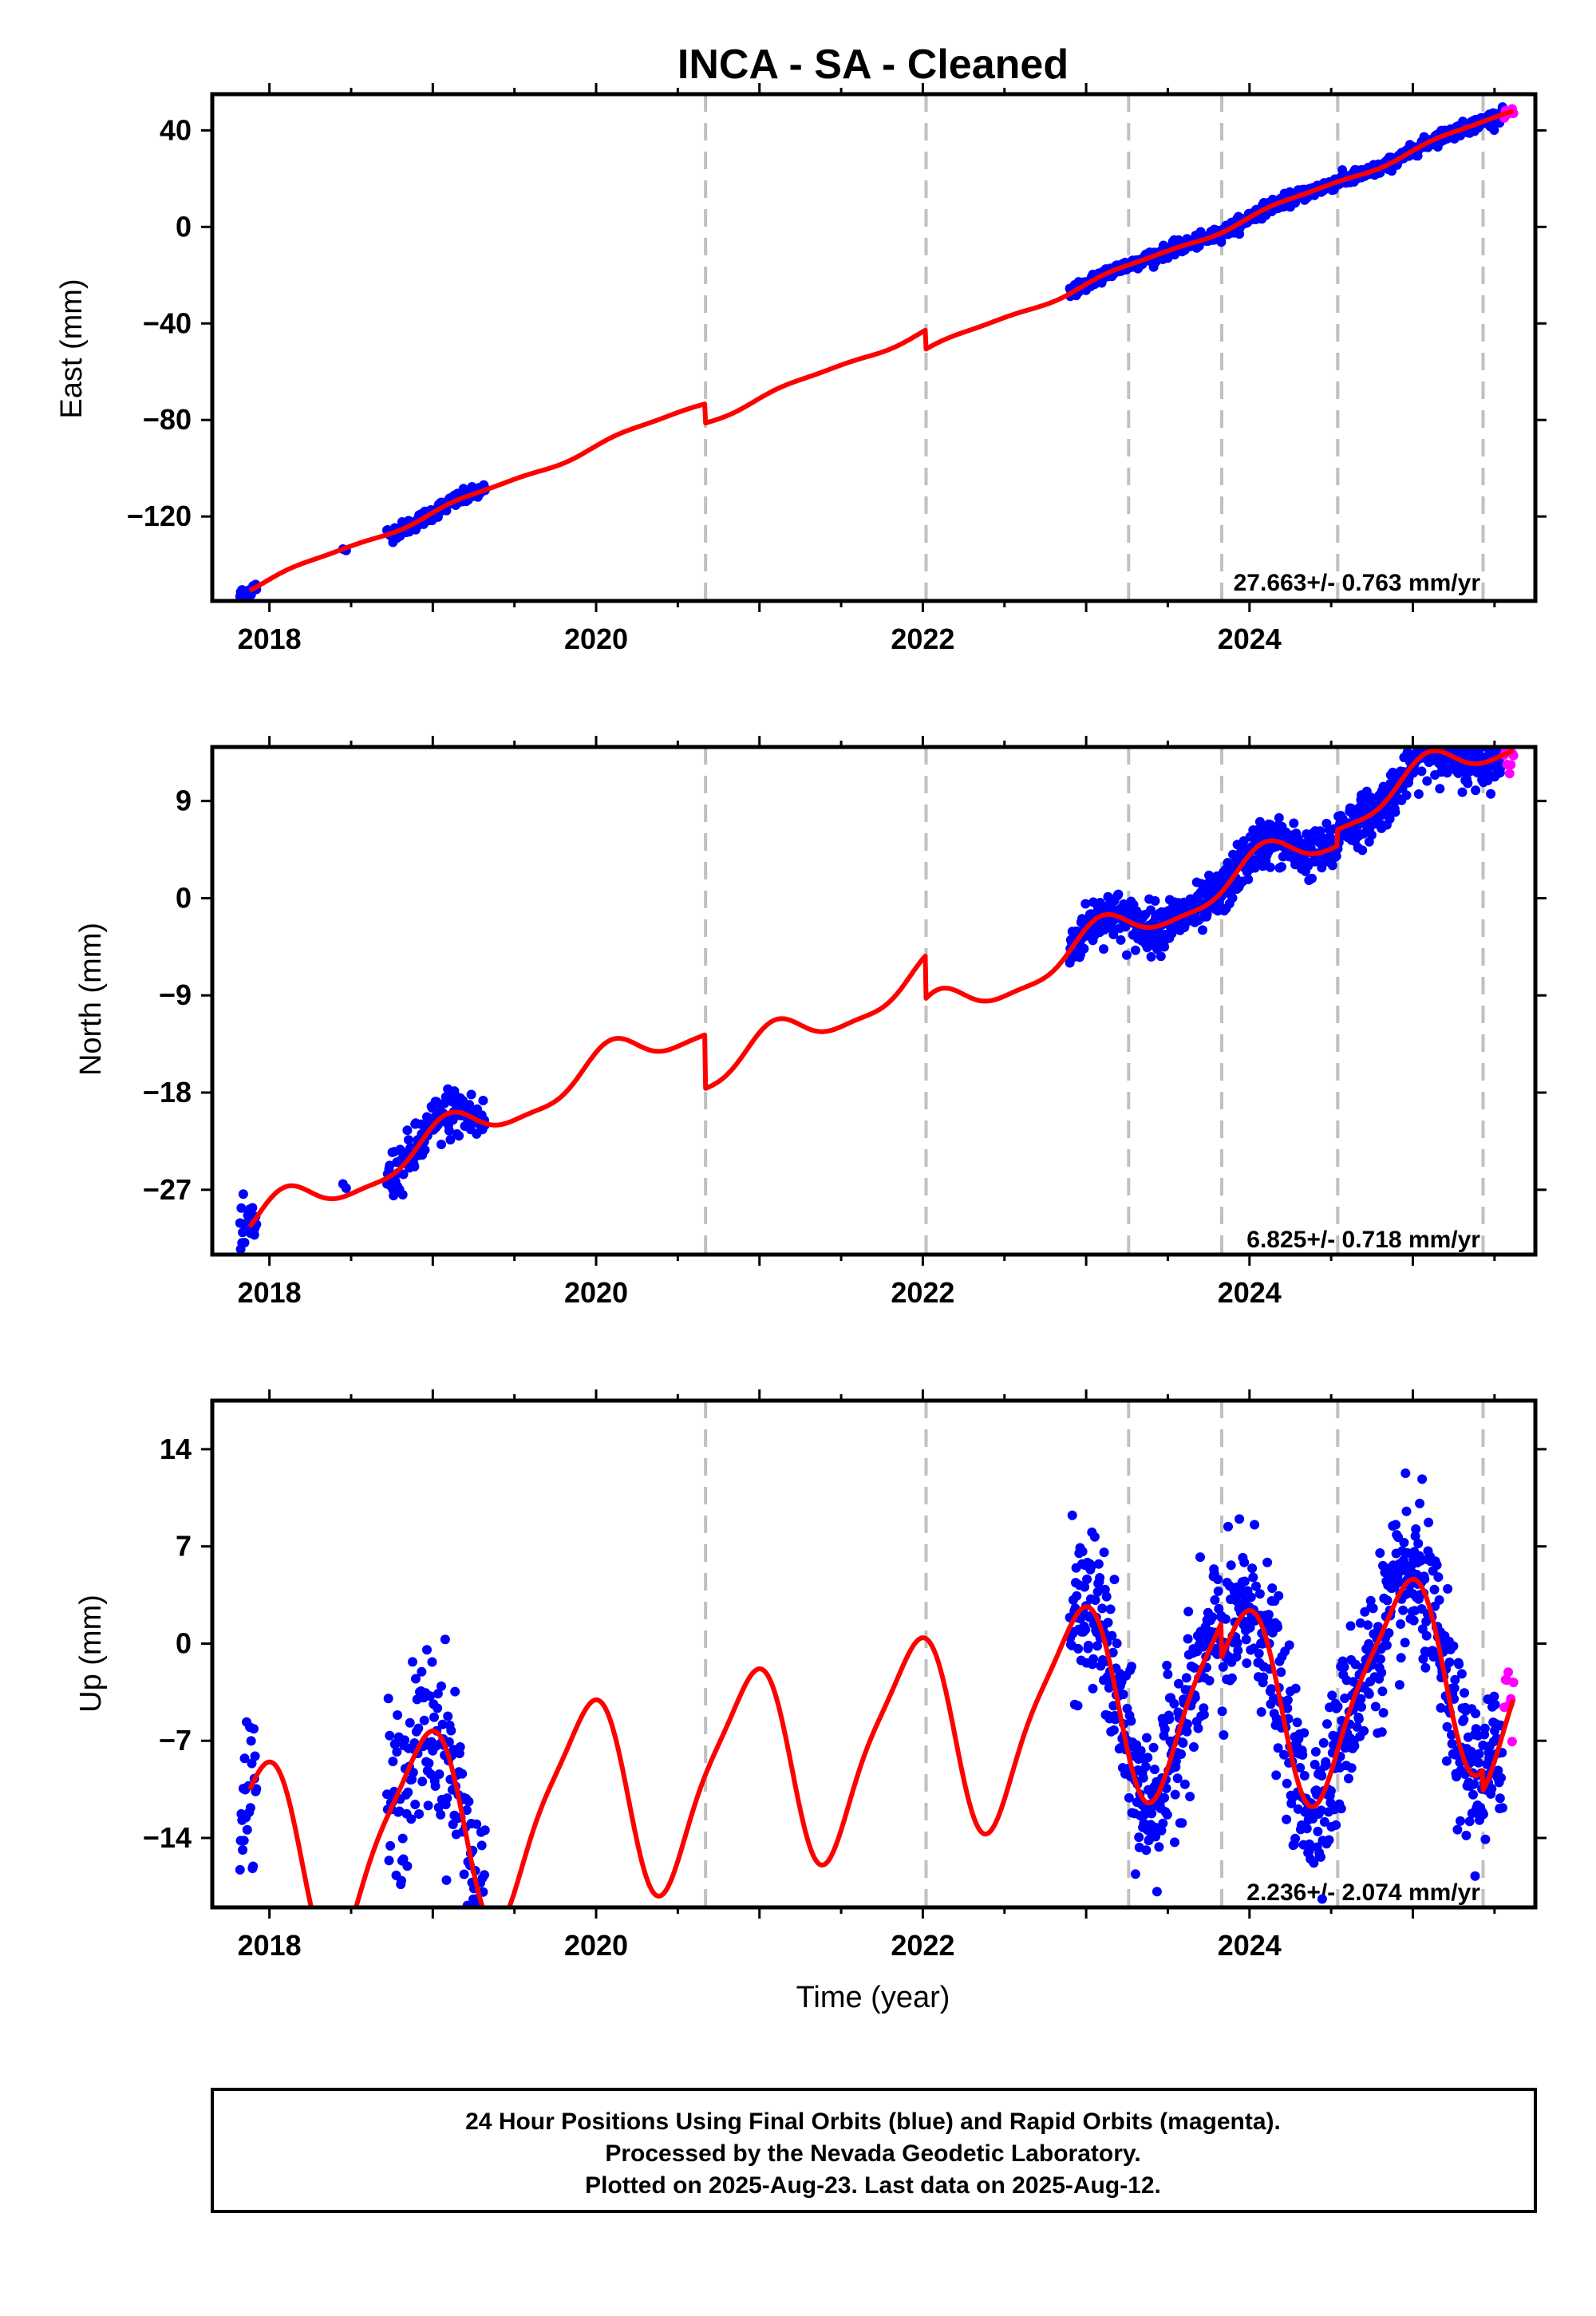 The height and width of the screenshot is (2316, 1596). Describe the element at coordinates (1250, 1292) in the screenshot. I see `north-x-tick-label: 2024` at that location.